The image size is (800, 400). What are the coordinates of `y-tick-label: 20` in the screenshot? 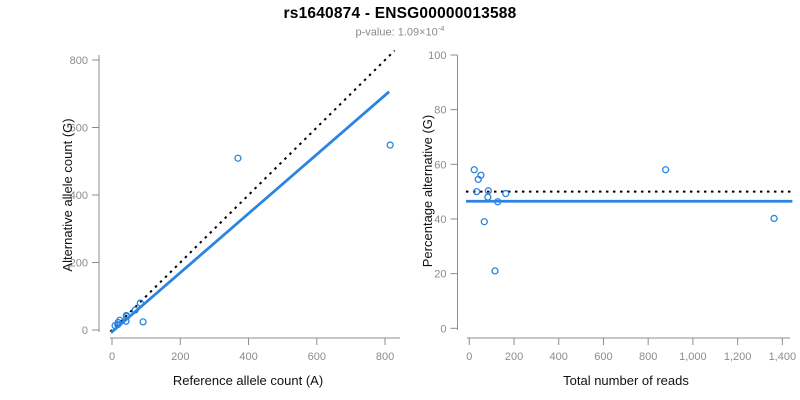 It's located at (440, 275).